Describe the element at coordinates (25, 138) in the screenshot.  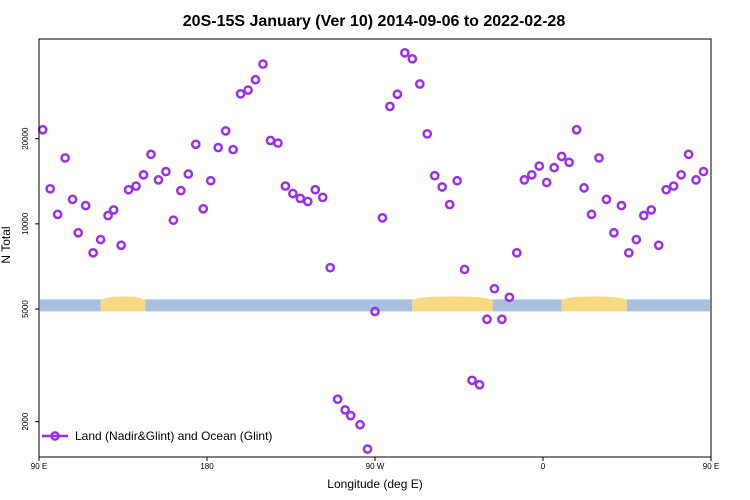
I see `y-tick-label-3: 20000` at that location.